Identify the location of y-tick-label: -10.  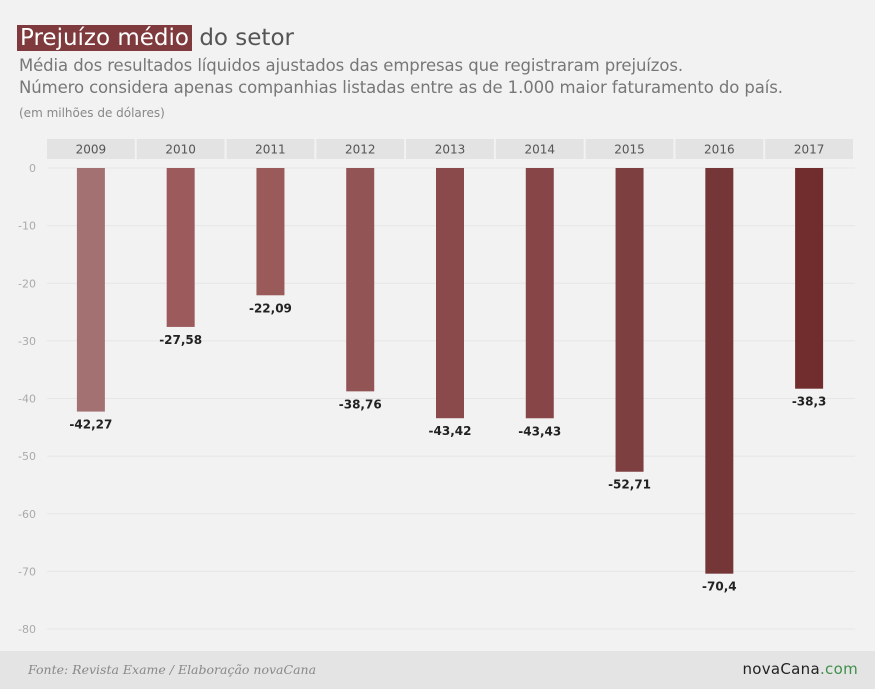
(27, 226).